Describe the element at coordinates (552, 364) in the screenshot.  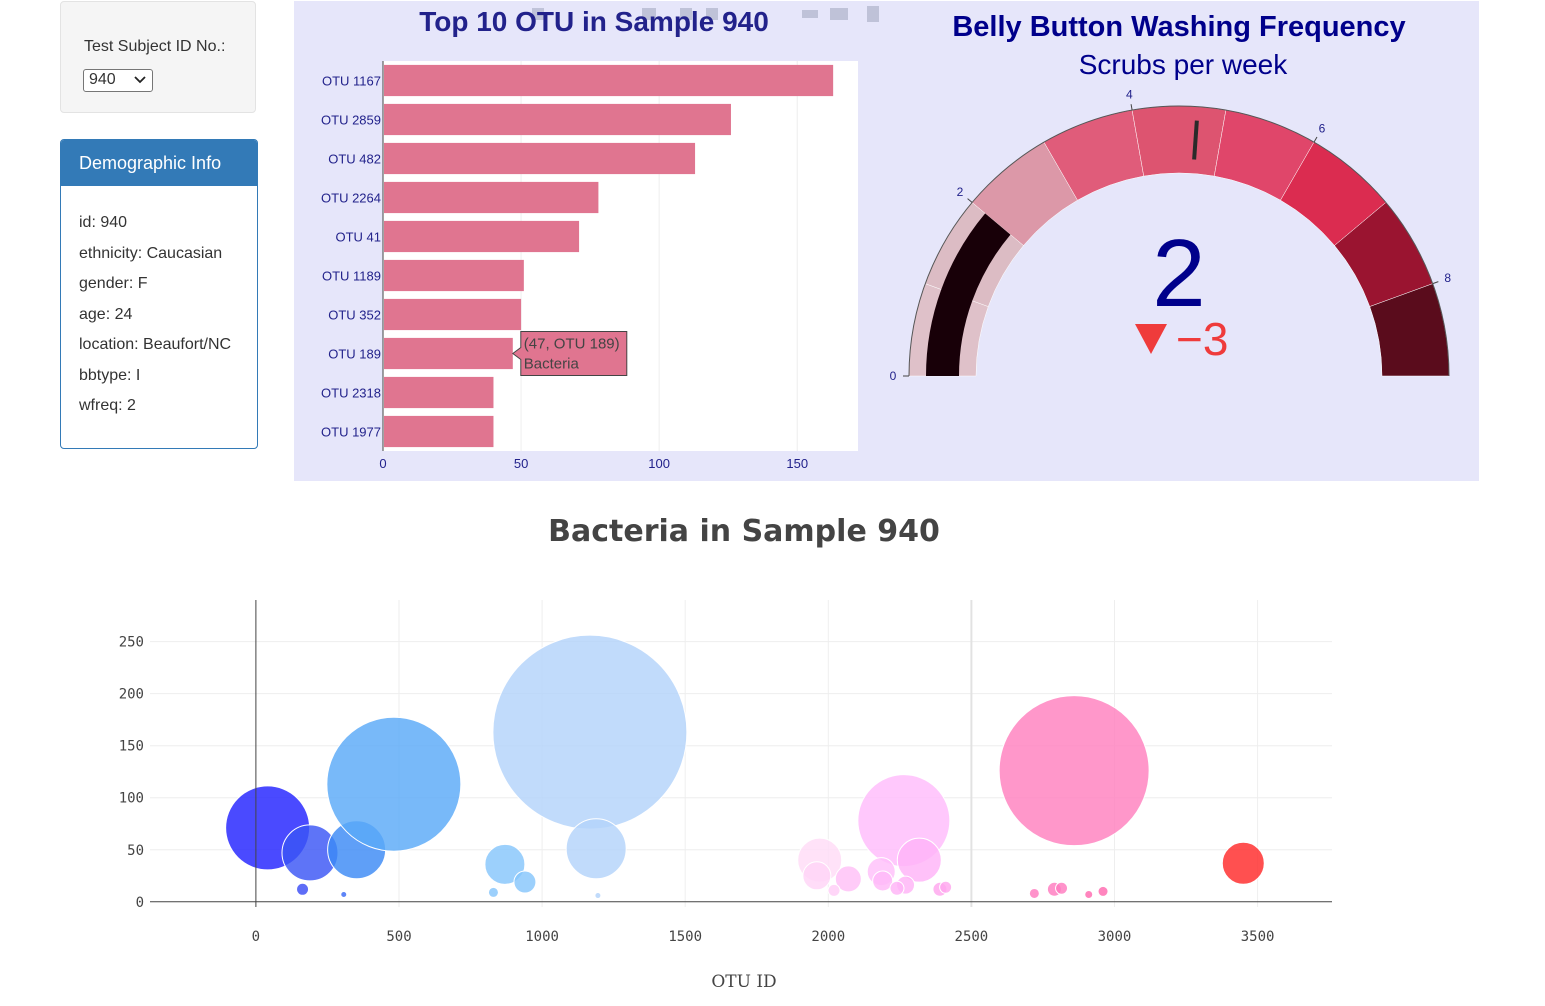
I see `tooltip-line-2: Bacteria` at that location.